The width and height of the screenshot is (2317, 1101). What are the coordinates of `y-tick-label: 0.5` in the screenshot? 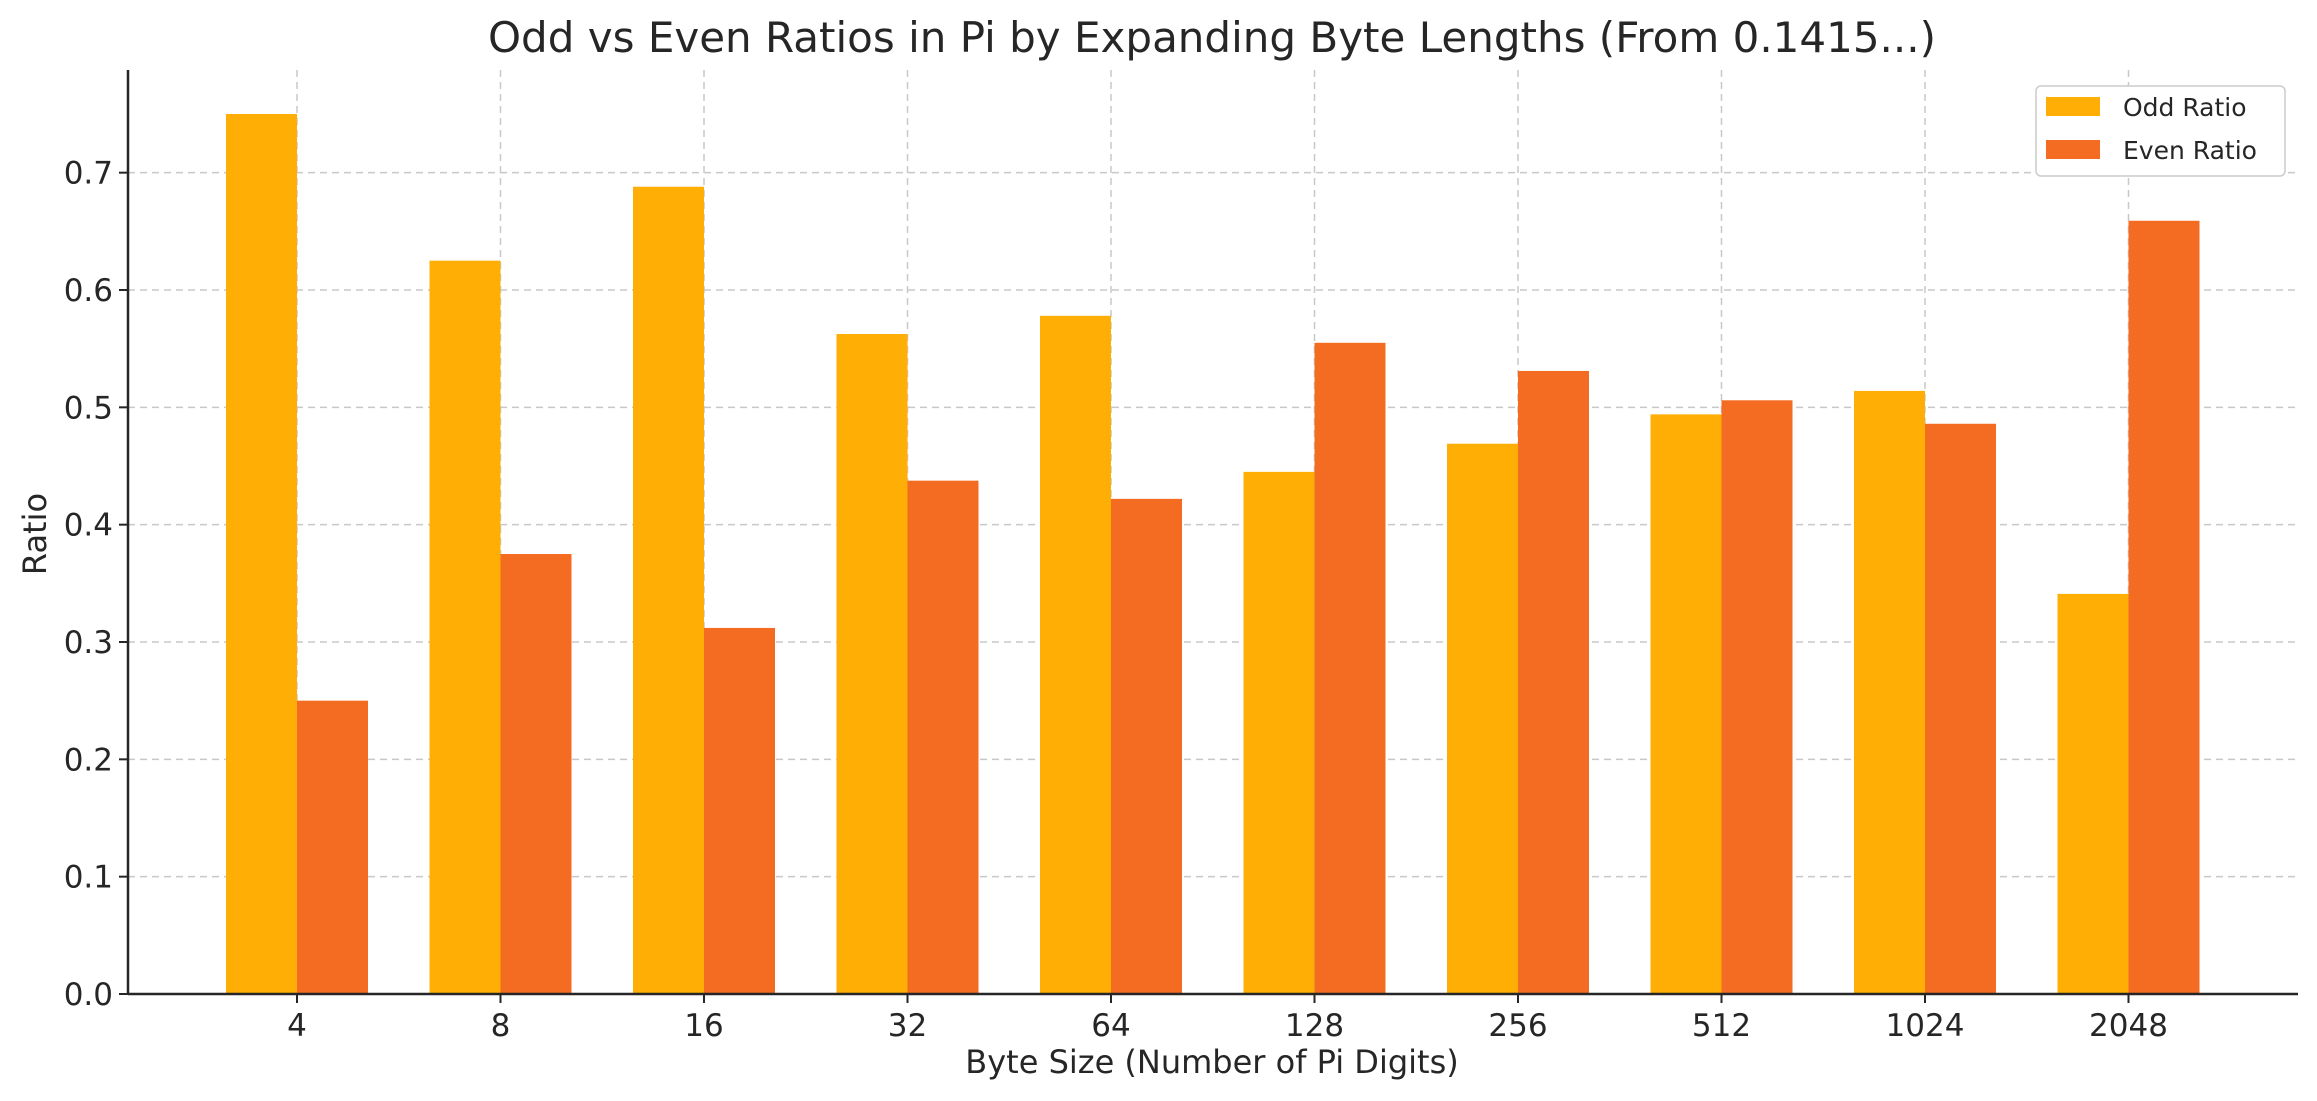 It's located at (88, 408).